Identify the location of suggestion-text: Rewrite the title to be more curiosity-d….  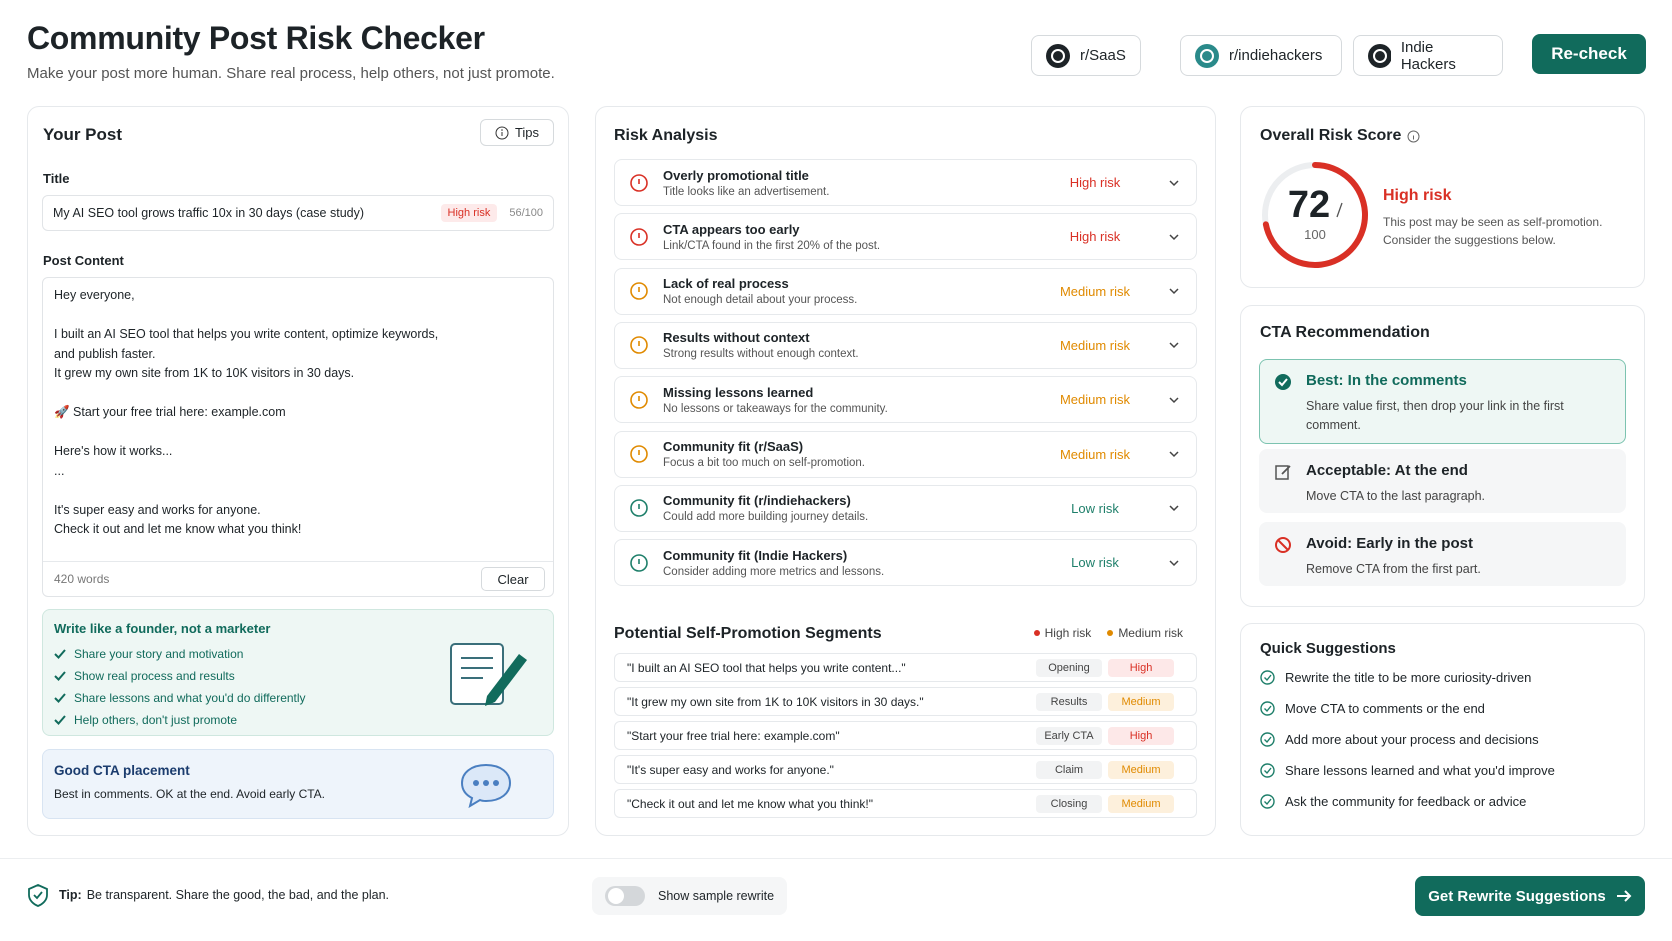
(1408, 677).